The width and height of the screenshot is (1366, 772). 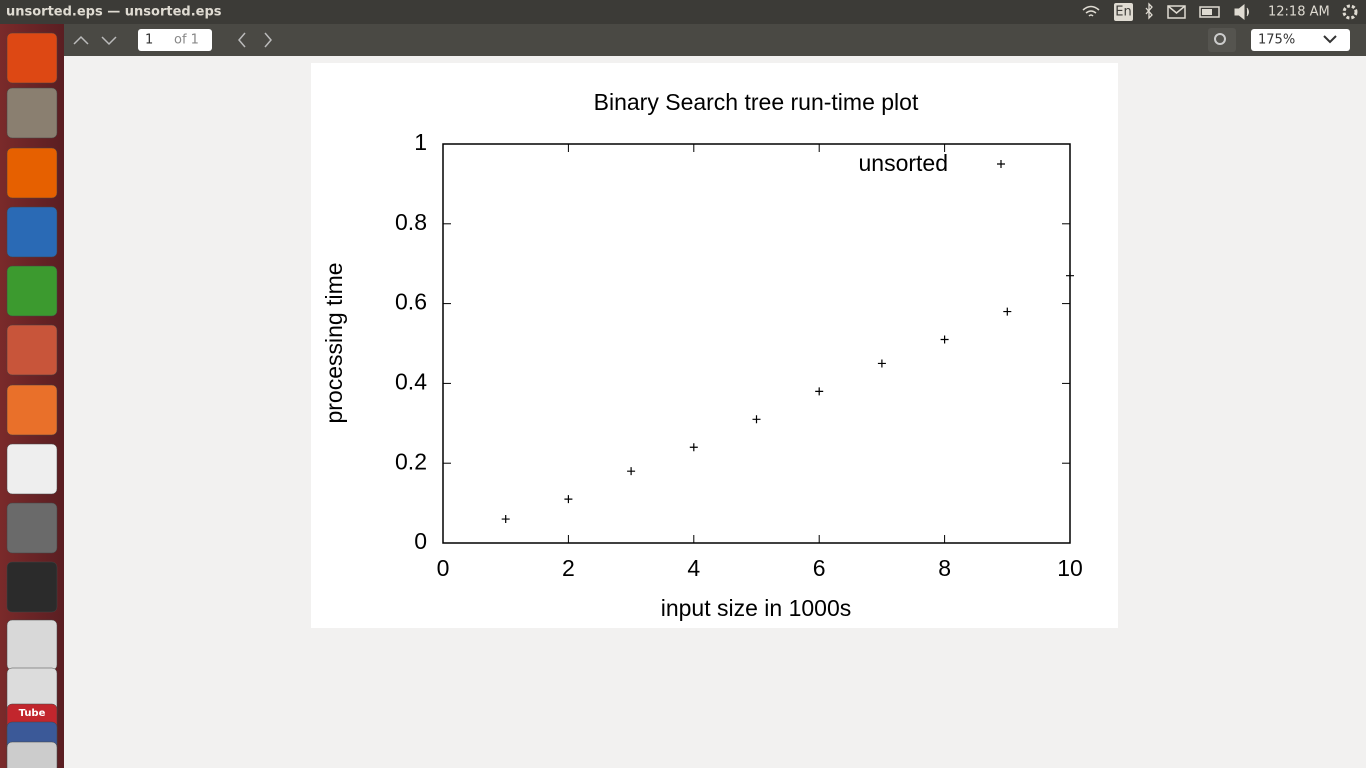 I want to click on clock: 12:18 AM, so click(x=1299, y=12).